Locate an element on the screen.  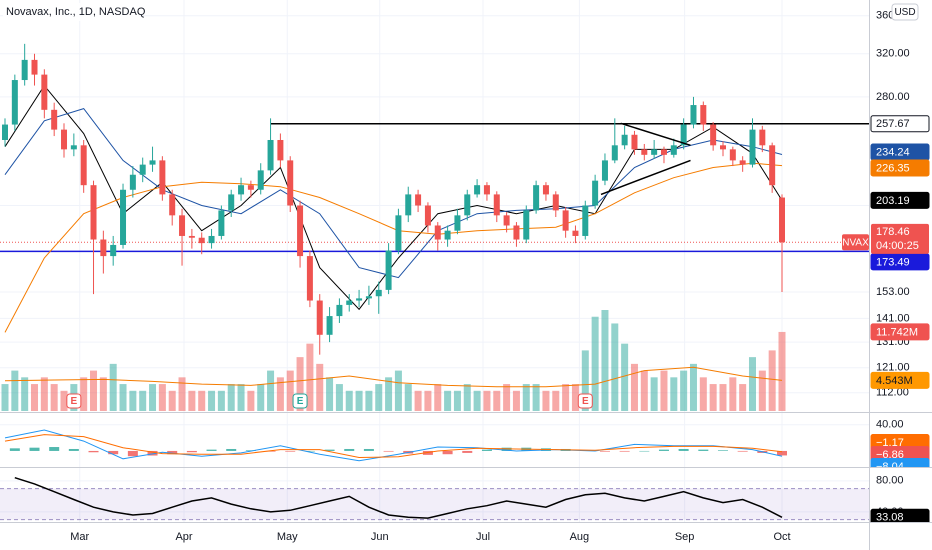
price-label-text: 11.742M is located at coordinates (897, 332).